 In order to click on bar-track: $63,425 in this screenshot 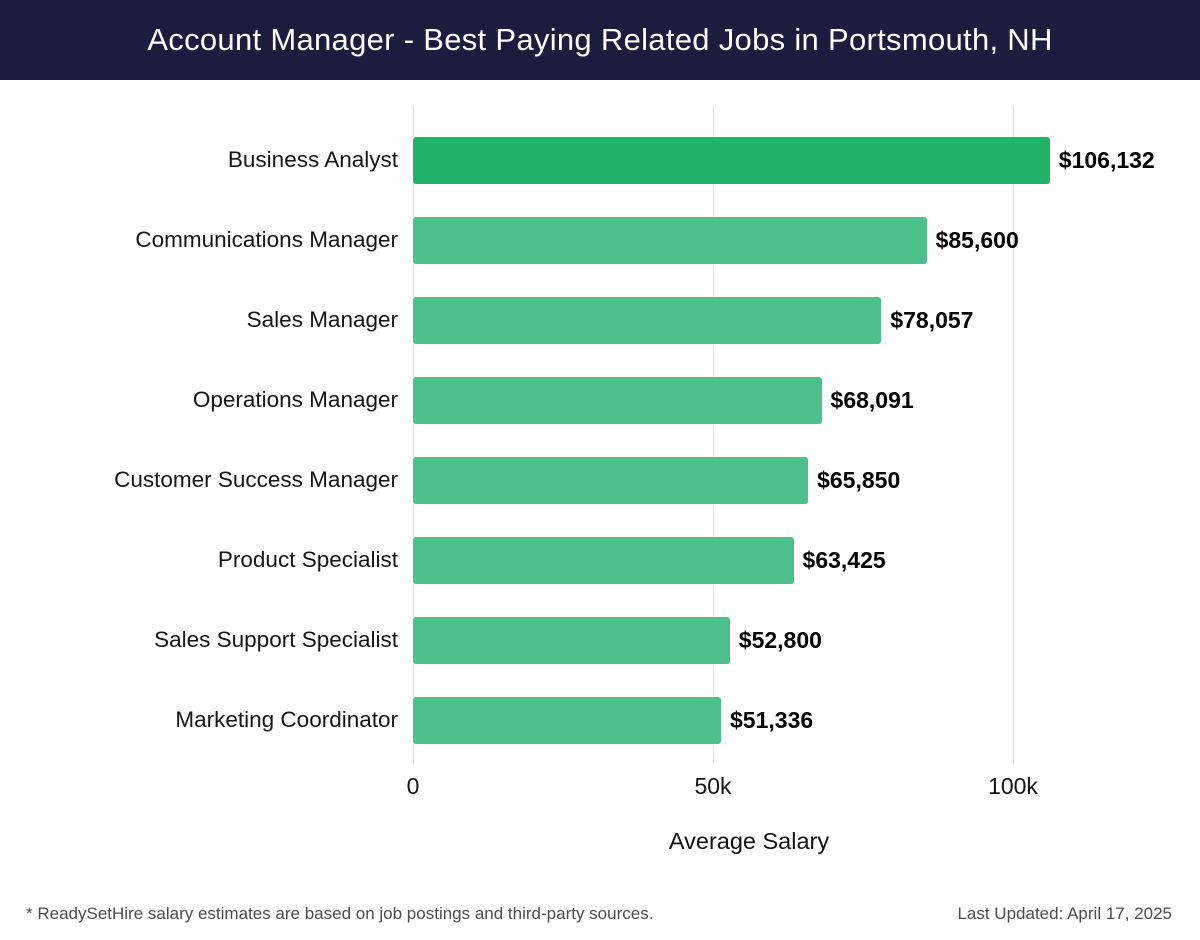, I will do `click(749, 560)`.